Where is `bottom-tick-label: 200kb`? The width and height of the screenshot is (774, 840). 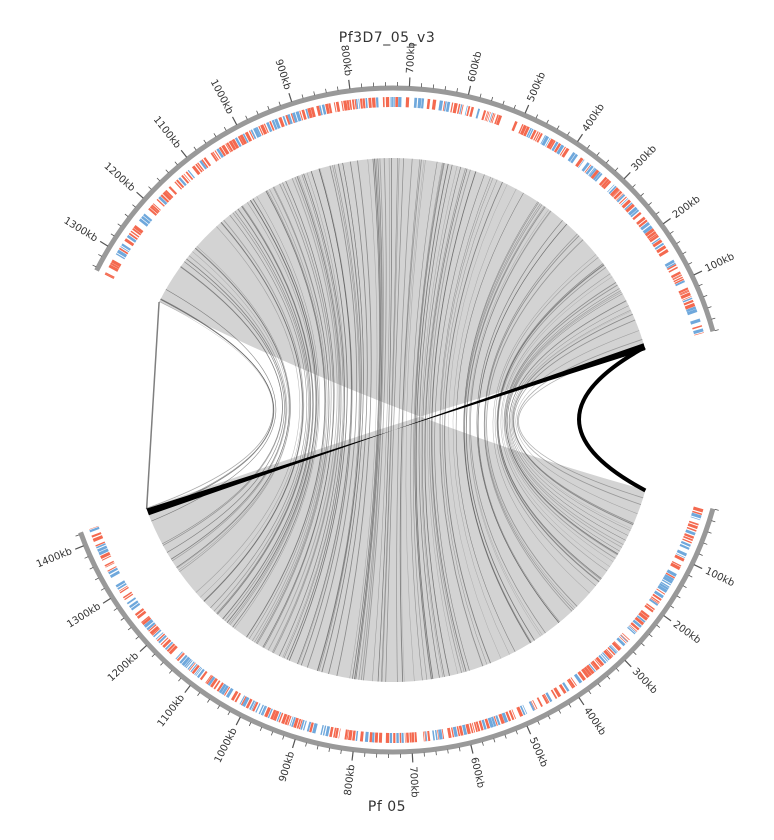
bottom-tick-label: 200kb is located at coordinates (687, 632).